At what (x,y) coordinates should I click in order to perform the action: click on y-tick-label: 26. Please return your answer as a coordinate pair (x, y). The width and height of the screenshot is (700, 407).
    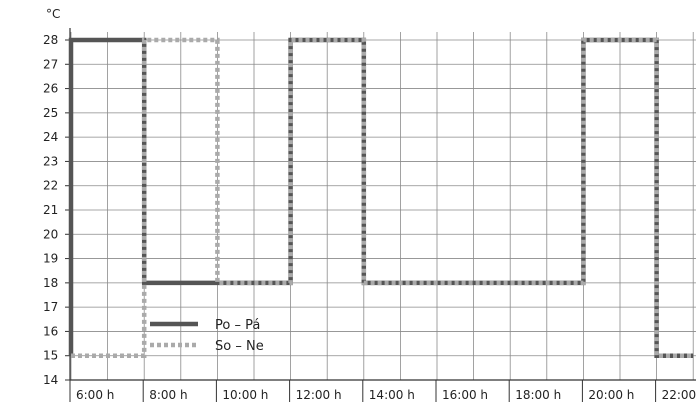
    Looking at the image, I should click on (50, 89).